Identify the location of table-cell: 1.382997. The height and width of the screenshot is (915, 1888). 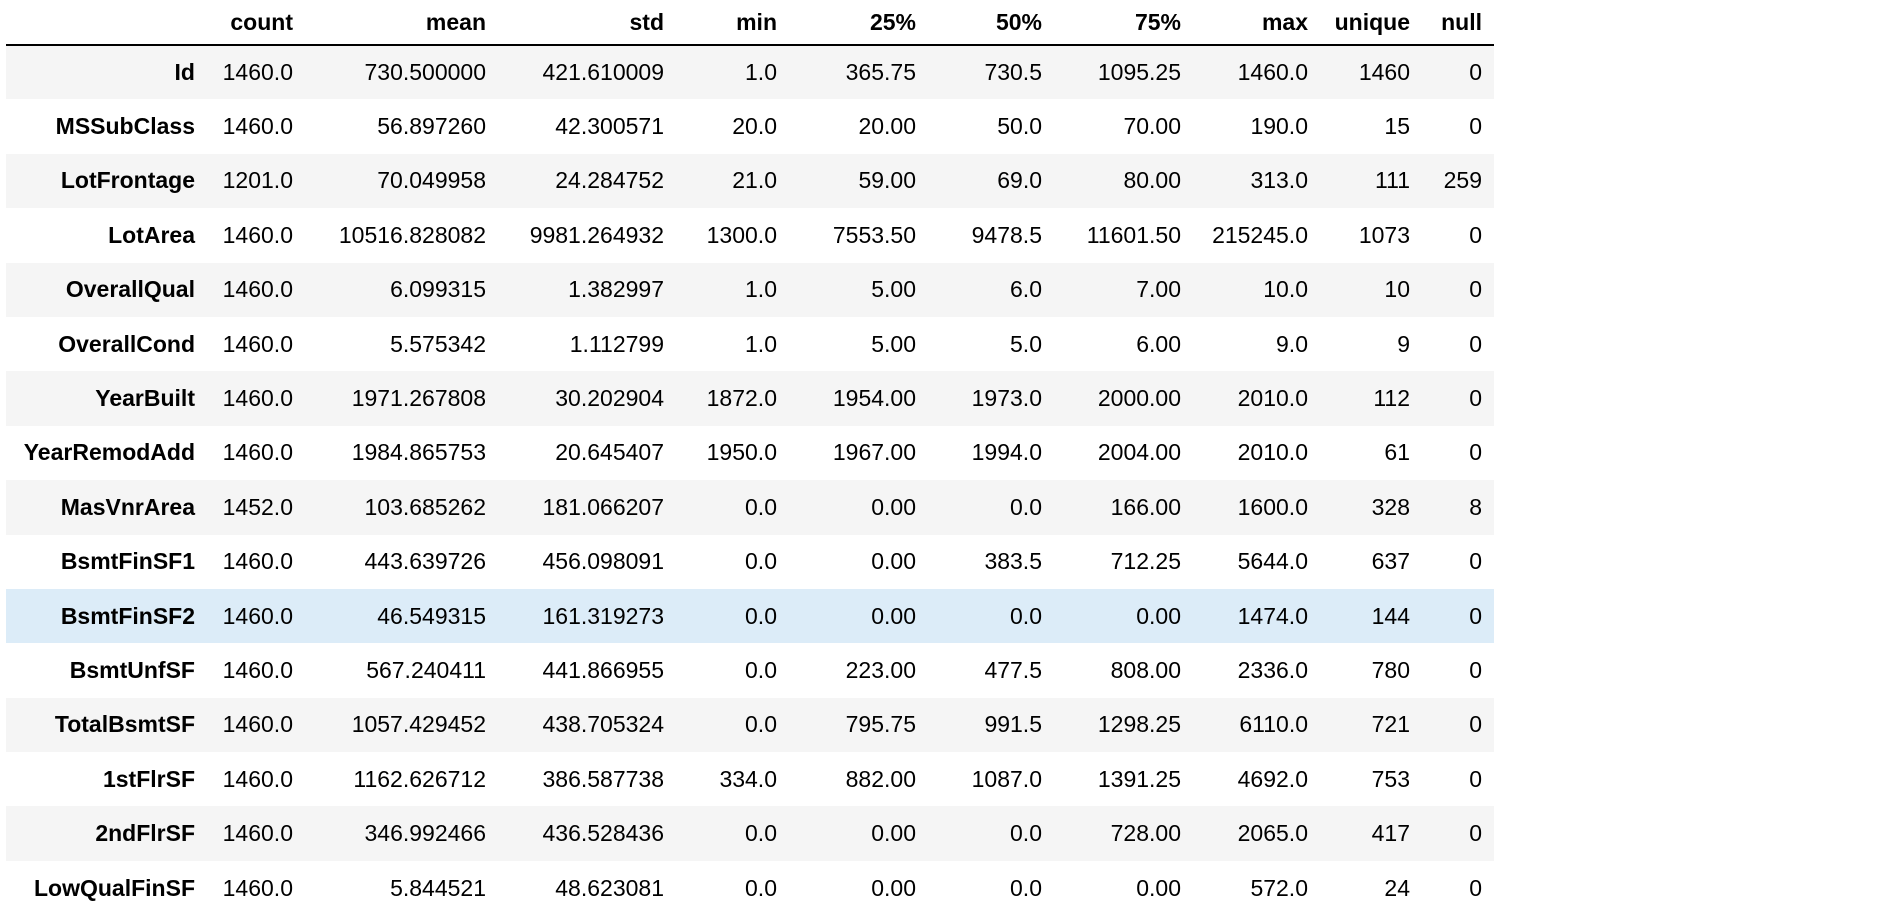
(616, 289).